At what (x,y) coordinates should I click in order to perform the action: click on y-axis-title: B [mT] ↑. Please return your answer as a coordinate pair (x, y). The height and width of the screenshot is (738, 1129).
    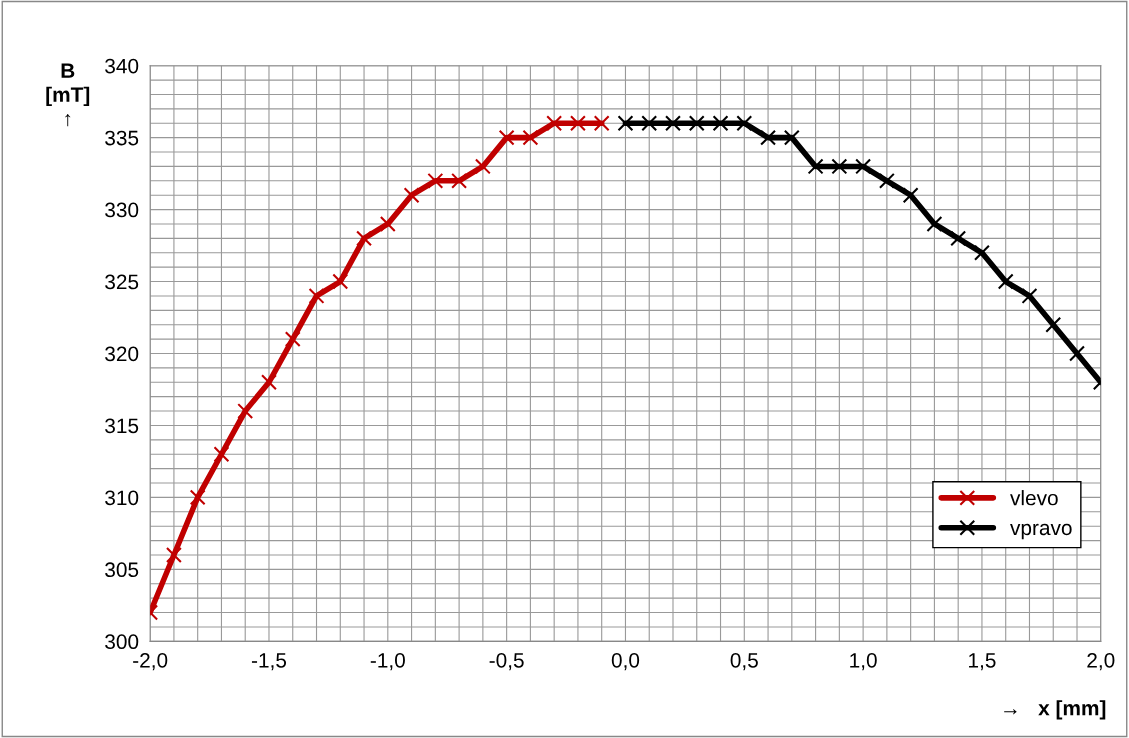
    Looking at the image, I should click on (68, 95).